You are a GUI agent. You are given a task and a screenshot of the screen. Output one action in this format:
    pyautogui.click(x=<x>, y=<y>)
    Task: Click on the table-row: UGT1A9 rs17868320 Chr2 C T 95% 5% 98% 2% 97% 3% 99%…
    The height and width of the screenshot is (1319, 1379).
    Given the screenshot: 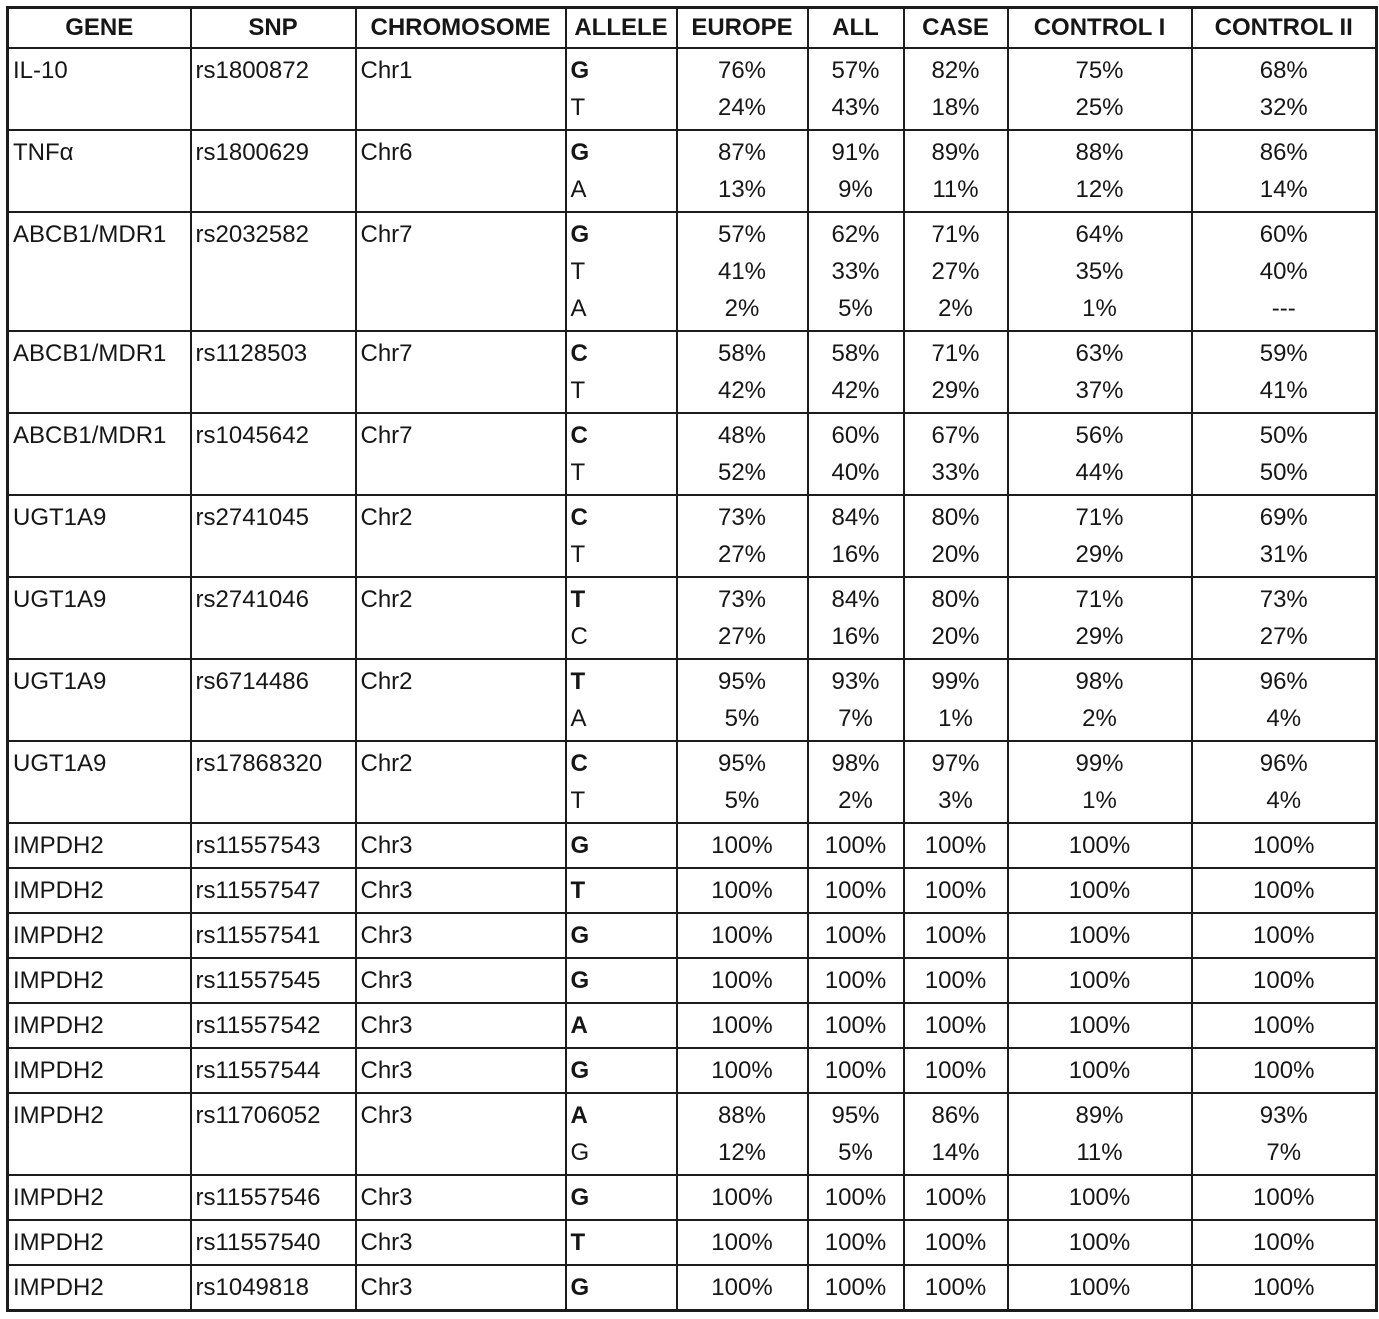 What is the action you would take?
    pyautogui.click(x=692, y=782)
    